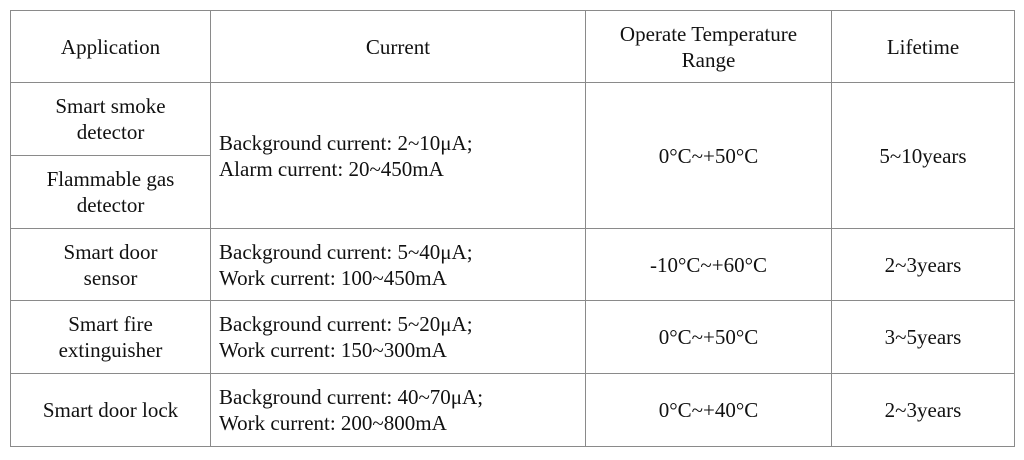  What do you see at coordinates (923, 46) in the screenshot?
I see `header-lifetime: Lifetime` at bounding box center [923, 46].